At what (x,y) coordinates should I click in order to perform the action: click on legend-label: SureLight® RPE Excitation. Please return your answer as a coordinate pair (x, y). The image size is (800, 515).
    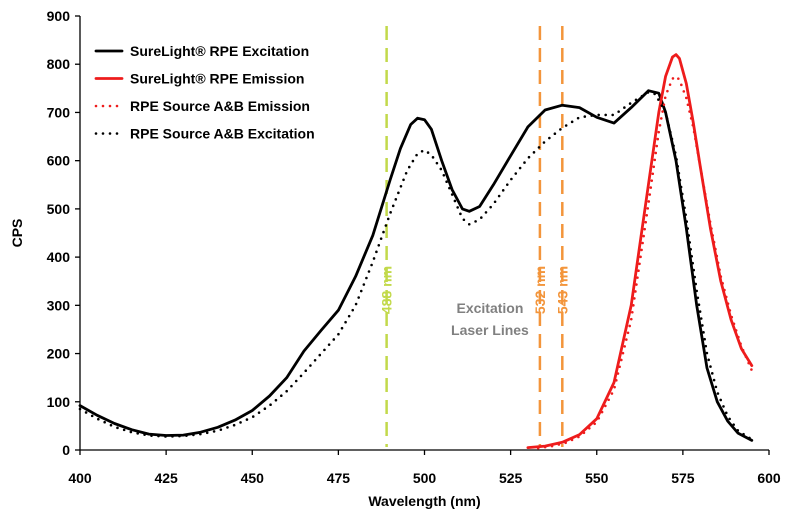
    Looking at the image, I should click on (219, 51).